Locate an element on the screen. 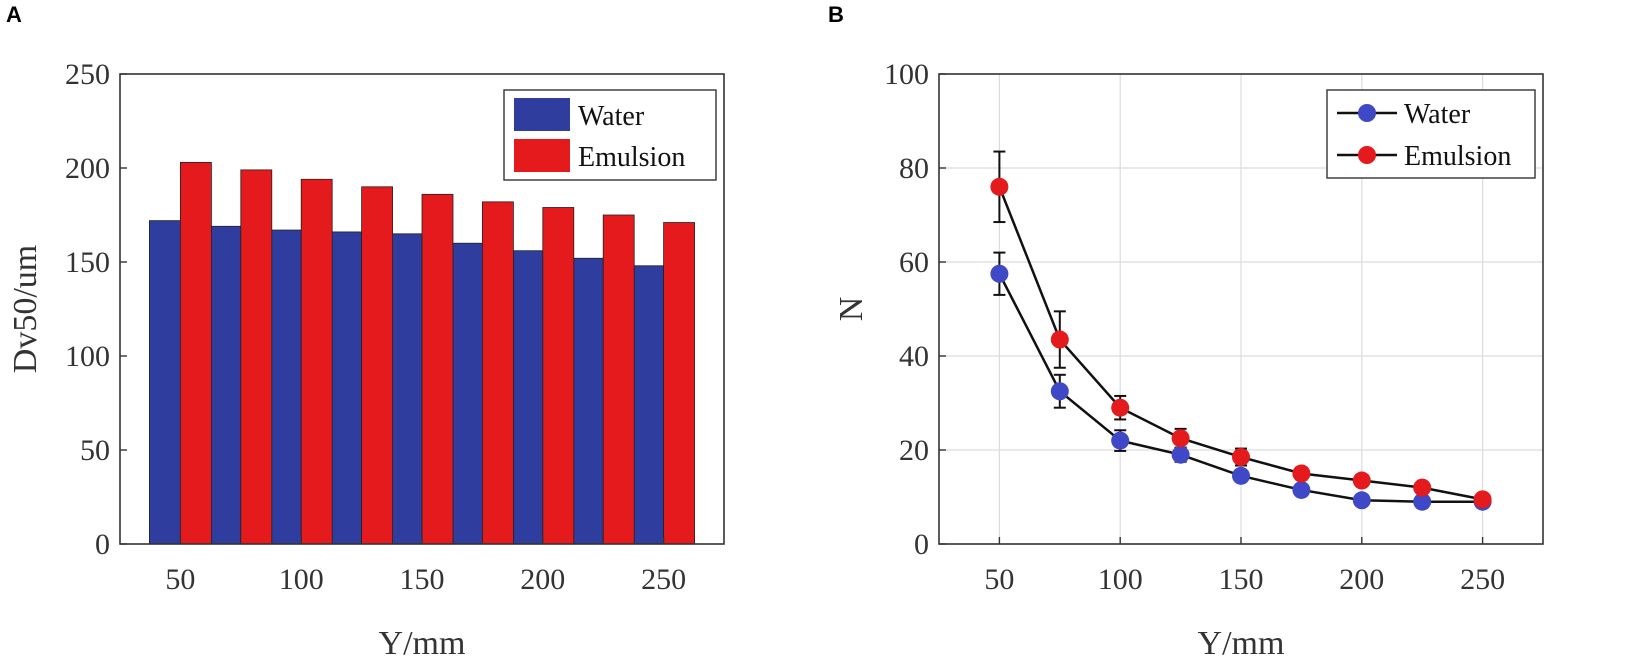  bar-chart-y-ticks: 0 50 100 150 200 250 is located at coordinates (96, 309).